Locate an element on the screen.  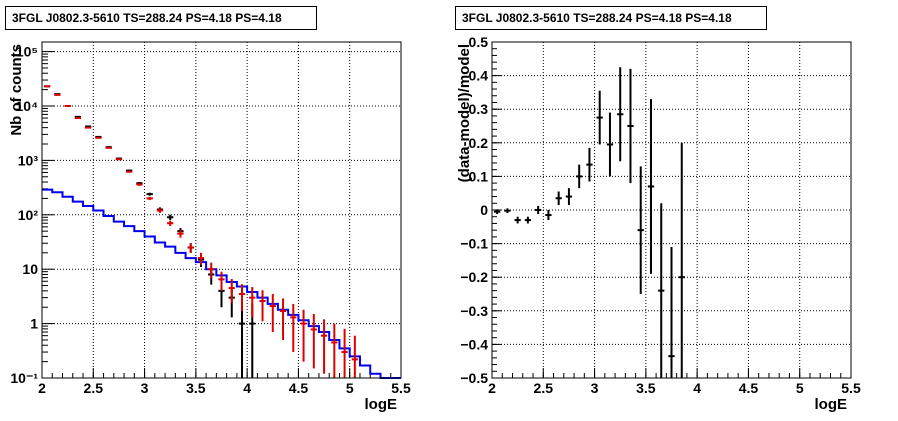
y-tick-label: 10⁴ is located at coordinates (27, 106).